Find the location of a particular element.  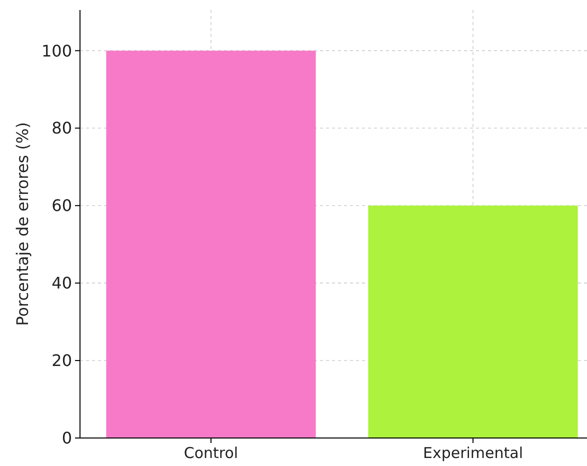

y-tick-label: 80 is located at coordinates (62, 128).